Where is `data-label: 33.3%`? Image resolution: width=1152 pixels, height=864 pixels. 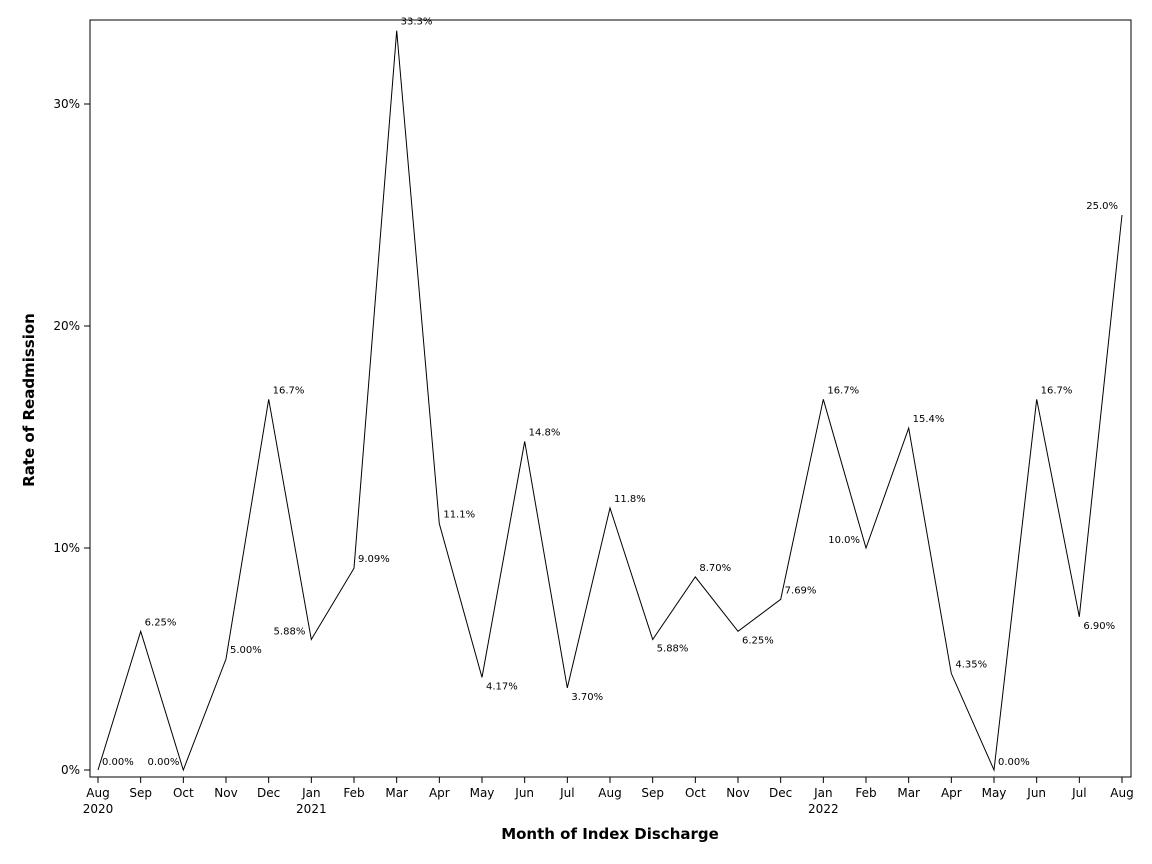 data-label: 33.3% is located at coordinates (417, 22).